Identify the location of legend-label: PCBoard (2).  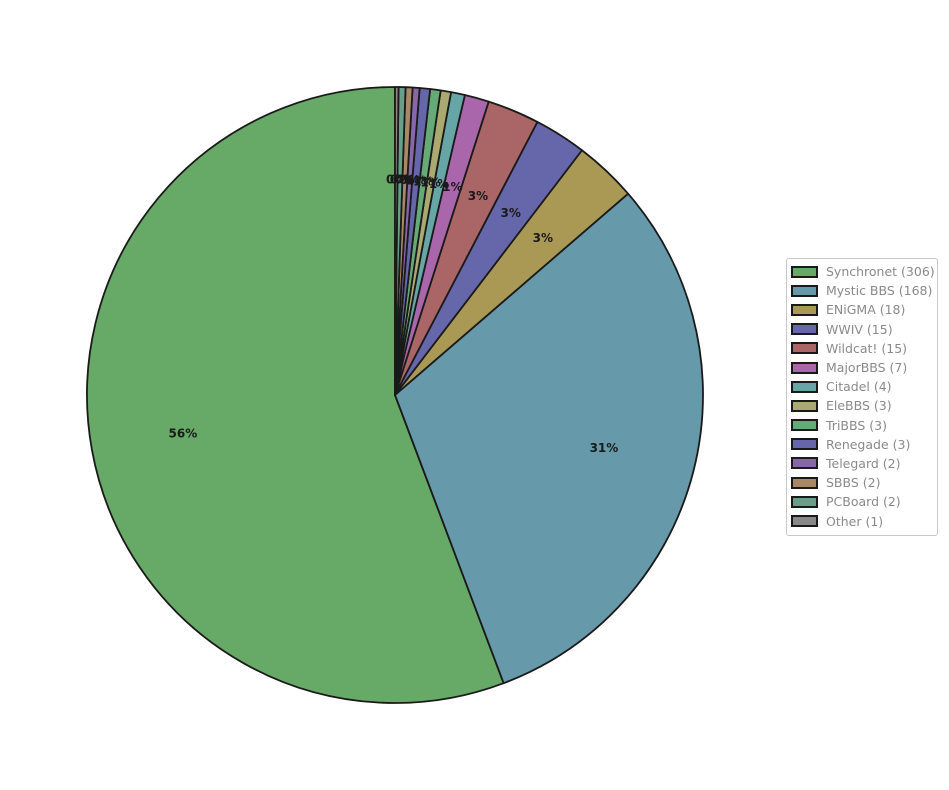
(863, 502).